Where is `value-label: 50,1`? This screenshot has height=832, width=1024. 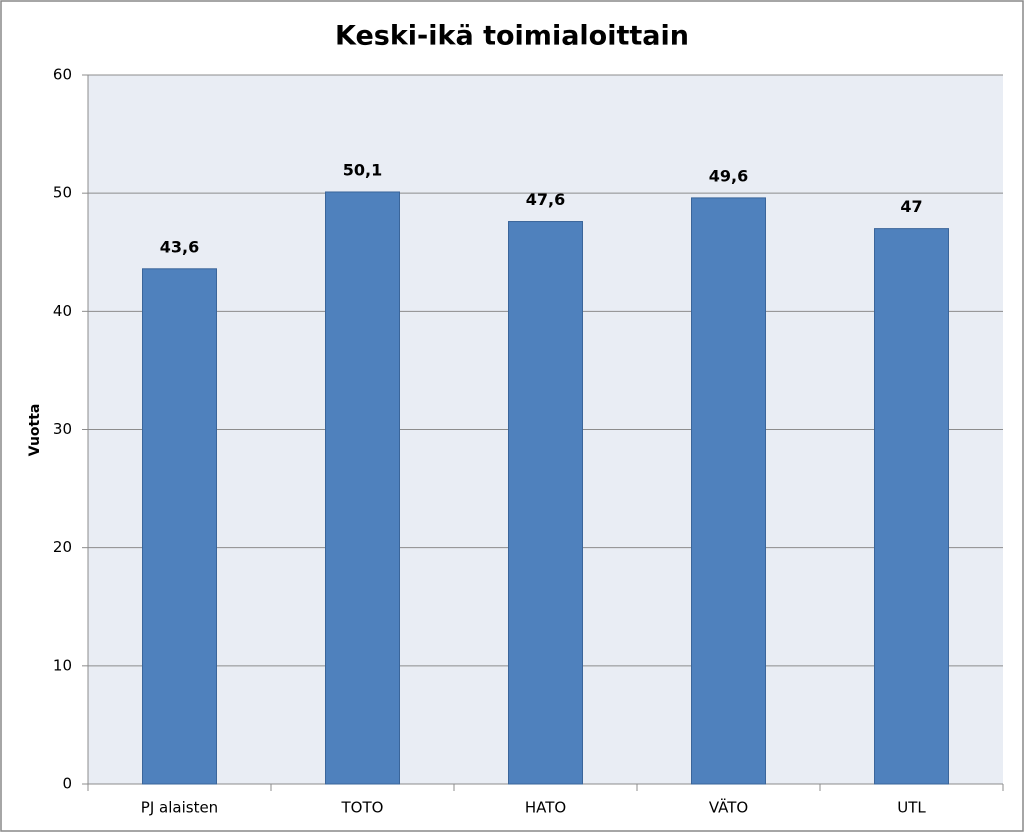 value-label: 50,1 is located at coordinates (362, 169).